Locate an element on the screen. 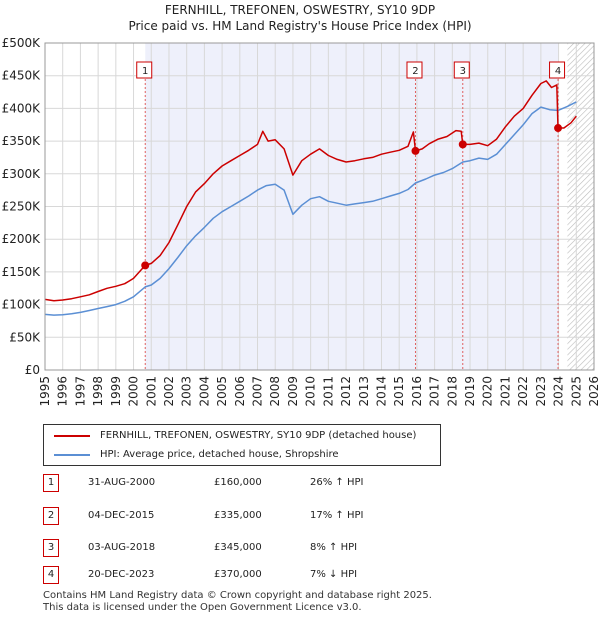 This screenshot has height=620, width=600. sale-badge-label: 1 is located at coordinates (145, 71).